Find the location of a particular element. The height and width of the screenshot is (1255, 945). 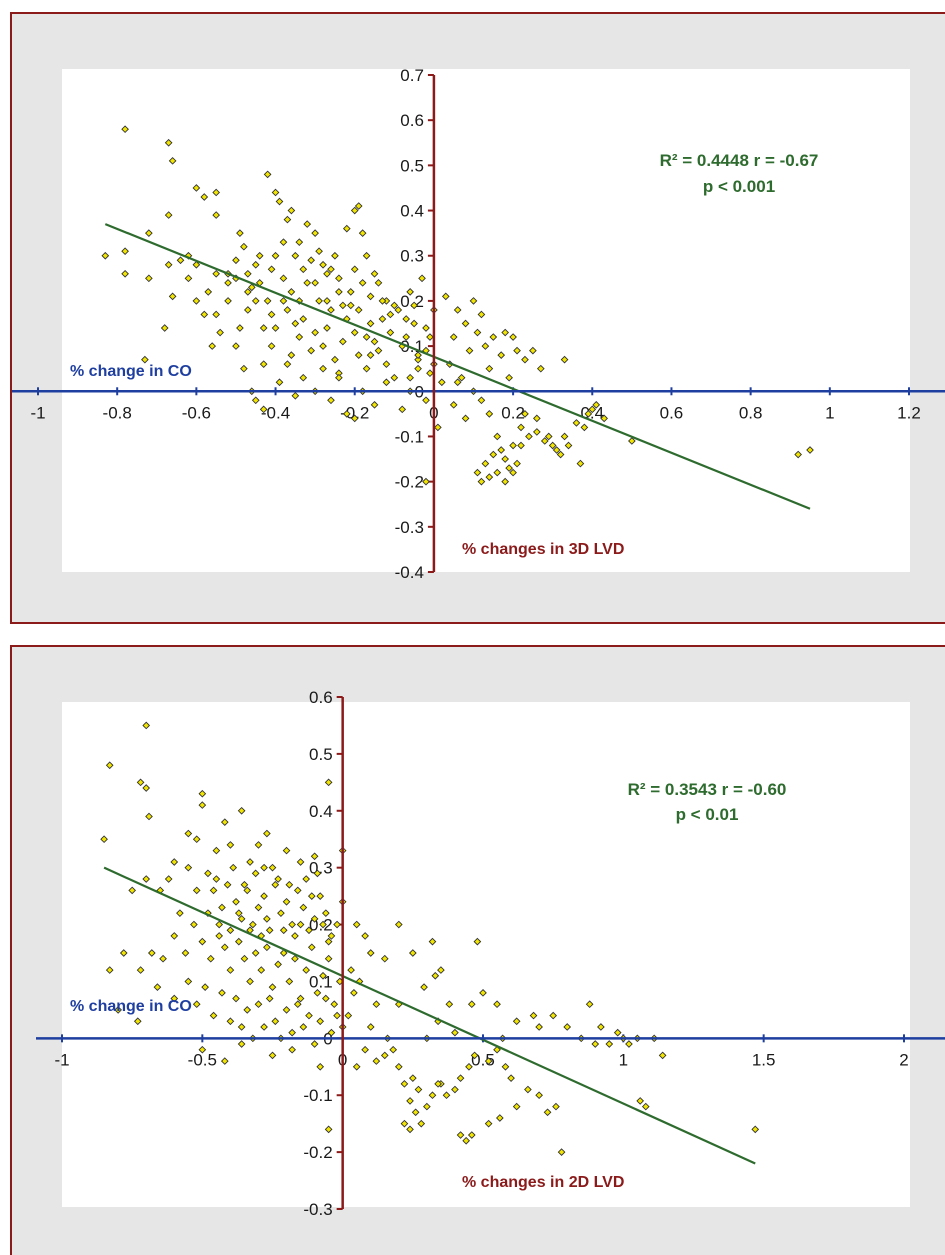

regression-stats-line1: R² = 0.4448 r = -0.67 is located at coordinates (739, 160).